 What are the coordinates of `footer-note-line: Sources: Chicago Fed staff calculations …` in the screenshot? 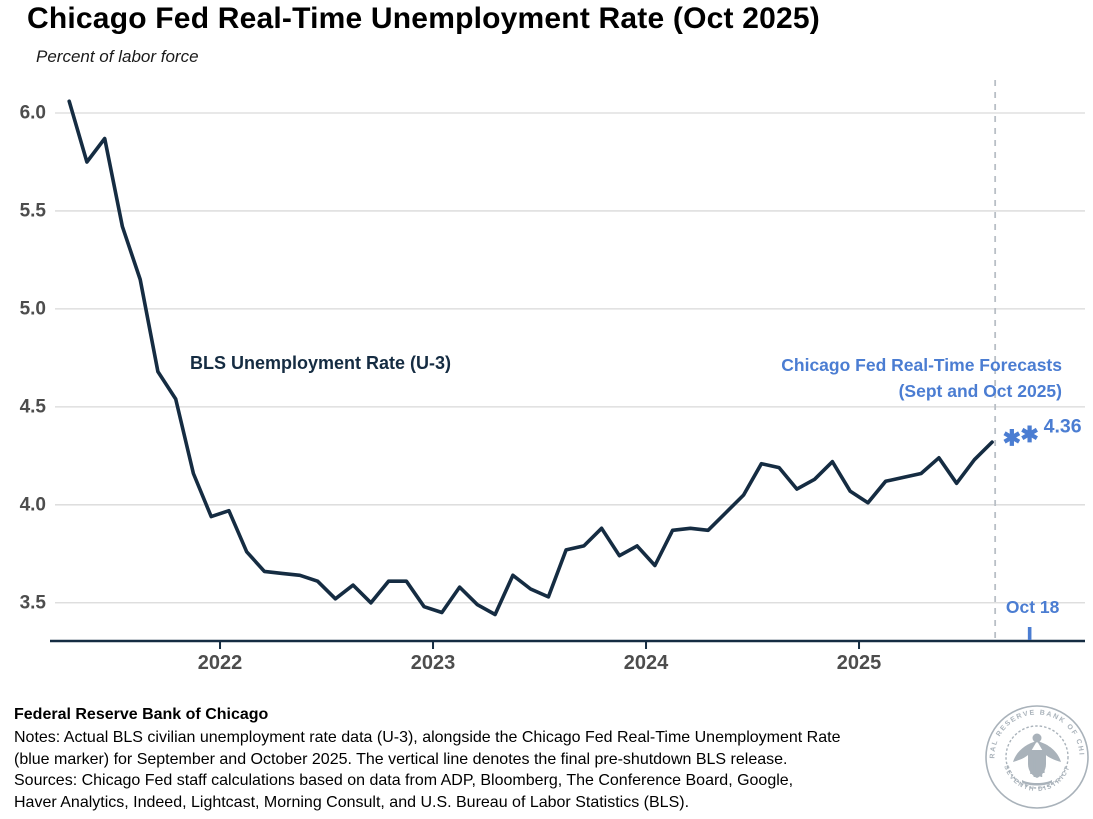 It's located at (404, 780).